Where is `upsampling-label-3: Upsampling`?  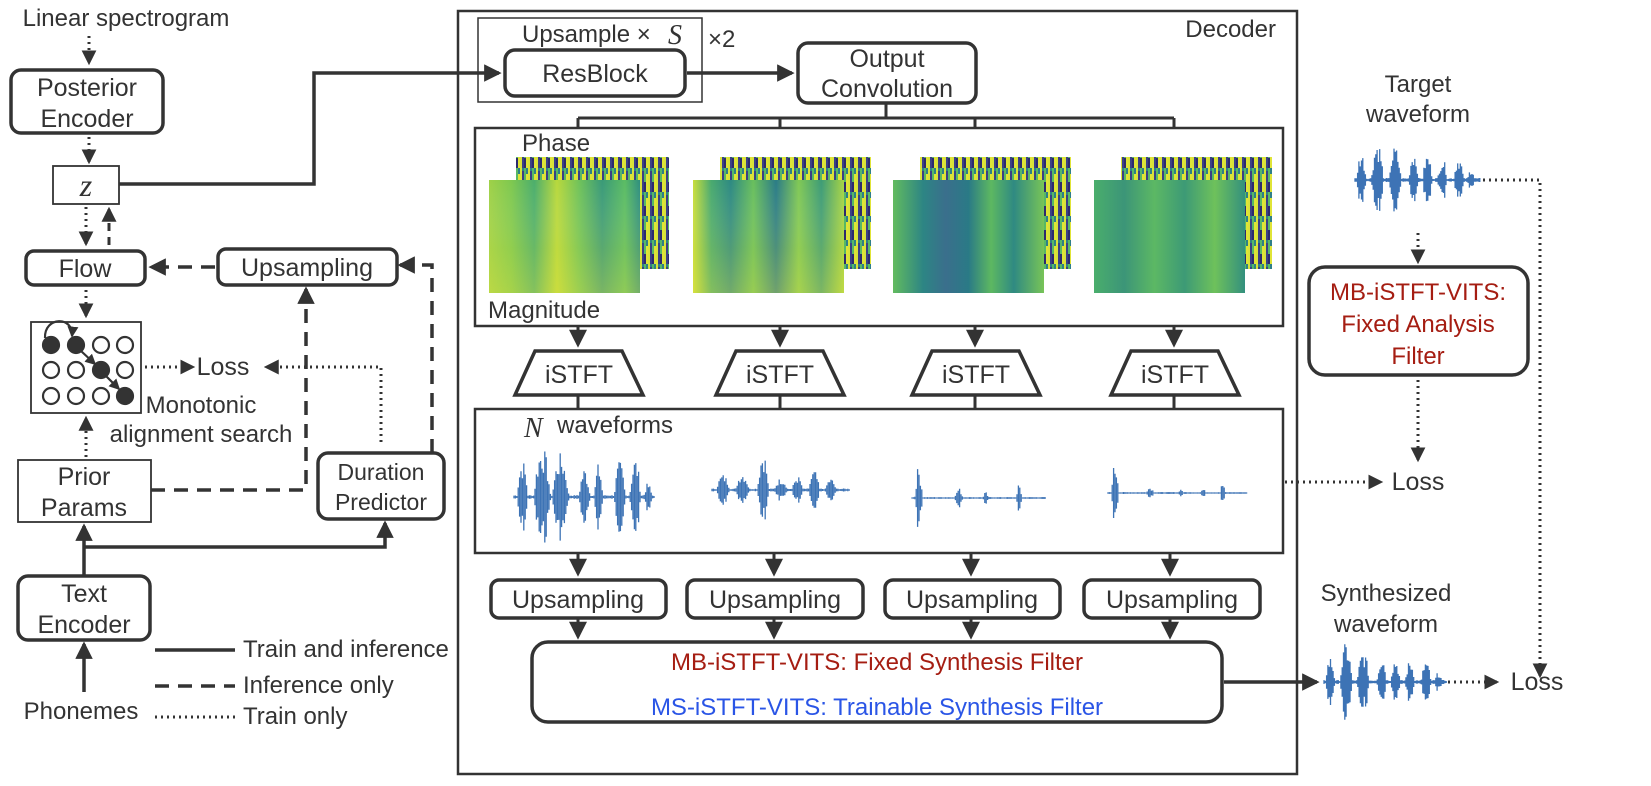
upsampling-label-3: Upsampling is located at coordinates (972, 600).